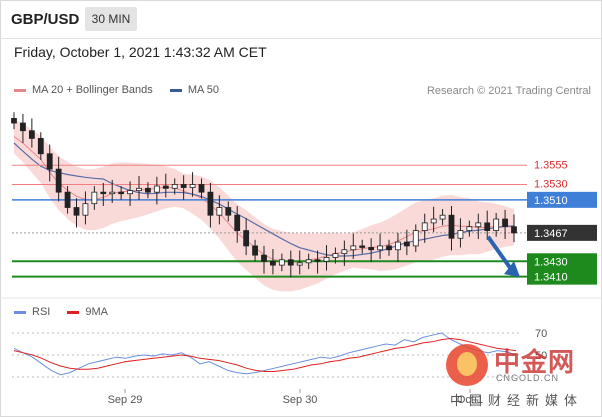 This screenshot has height=417, width=602. I want to click on watermark-logo-icon, so click(467, 365).